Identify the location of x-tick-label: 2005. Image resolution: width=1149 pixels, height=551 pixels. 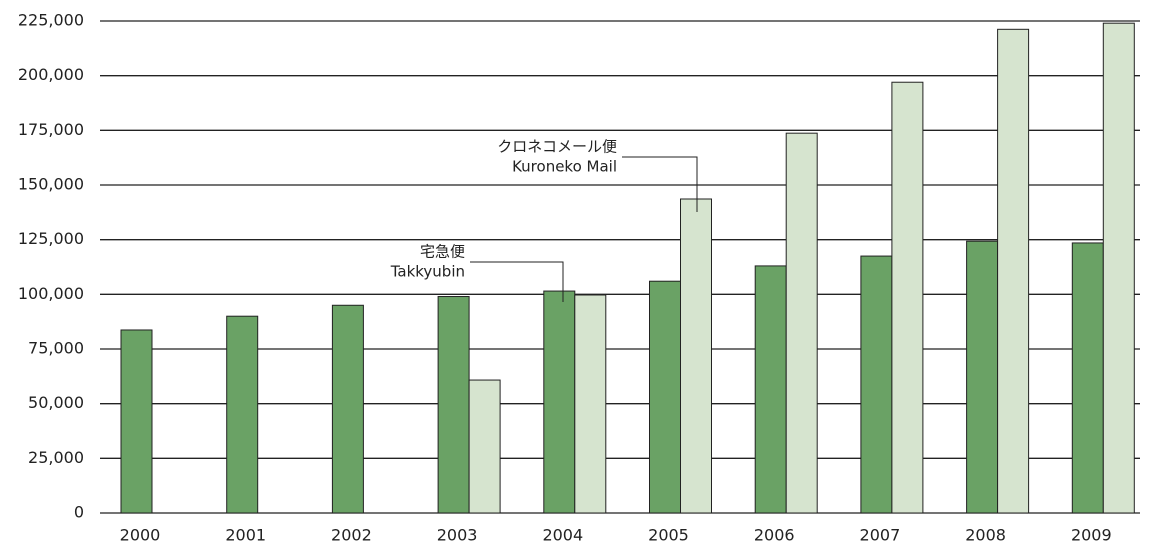
(668, 535).